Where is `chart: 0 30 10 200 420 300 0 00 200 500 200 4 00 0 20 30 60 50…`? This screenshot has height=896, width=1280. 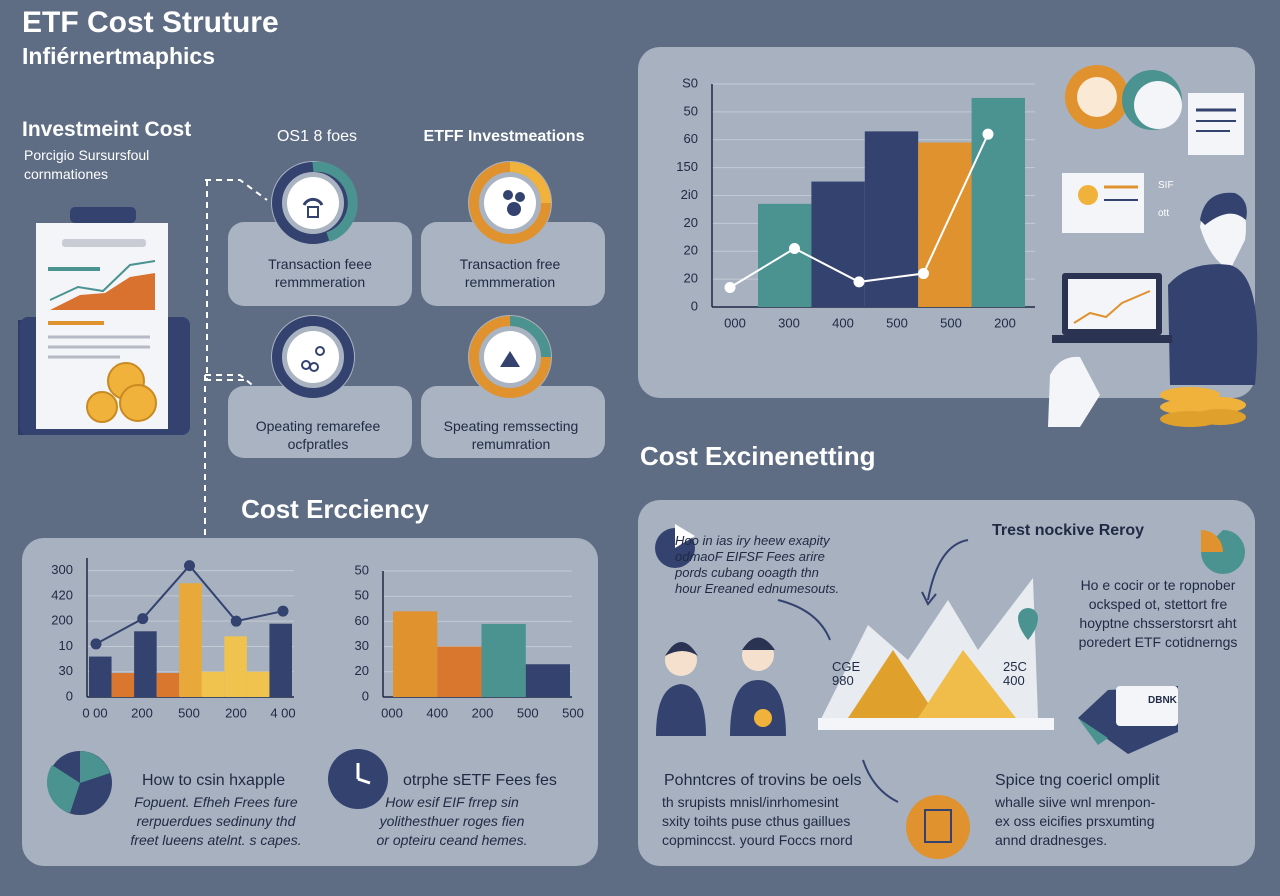
chart: 0 30 10 200 420 300 0 00 200 500 200 4 00 0 20 30 60 50… is located at coordinates (317, 639).